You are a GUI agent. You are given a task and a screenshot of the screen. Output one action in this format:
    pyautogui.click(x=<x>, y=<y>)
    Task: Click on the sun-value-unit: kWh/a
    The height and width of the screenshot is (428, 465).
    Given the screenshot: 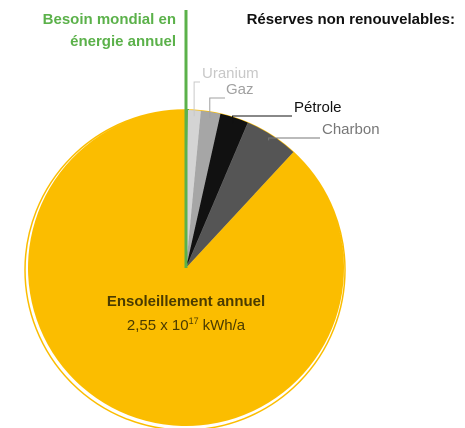 What is the action you would take?
    pyautogui.click(x=224, y=325)
    